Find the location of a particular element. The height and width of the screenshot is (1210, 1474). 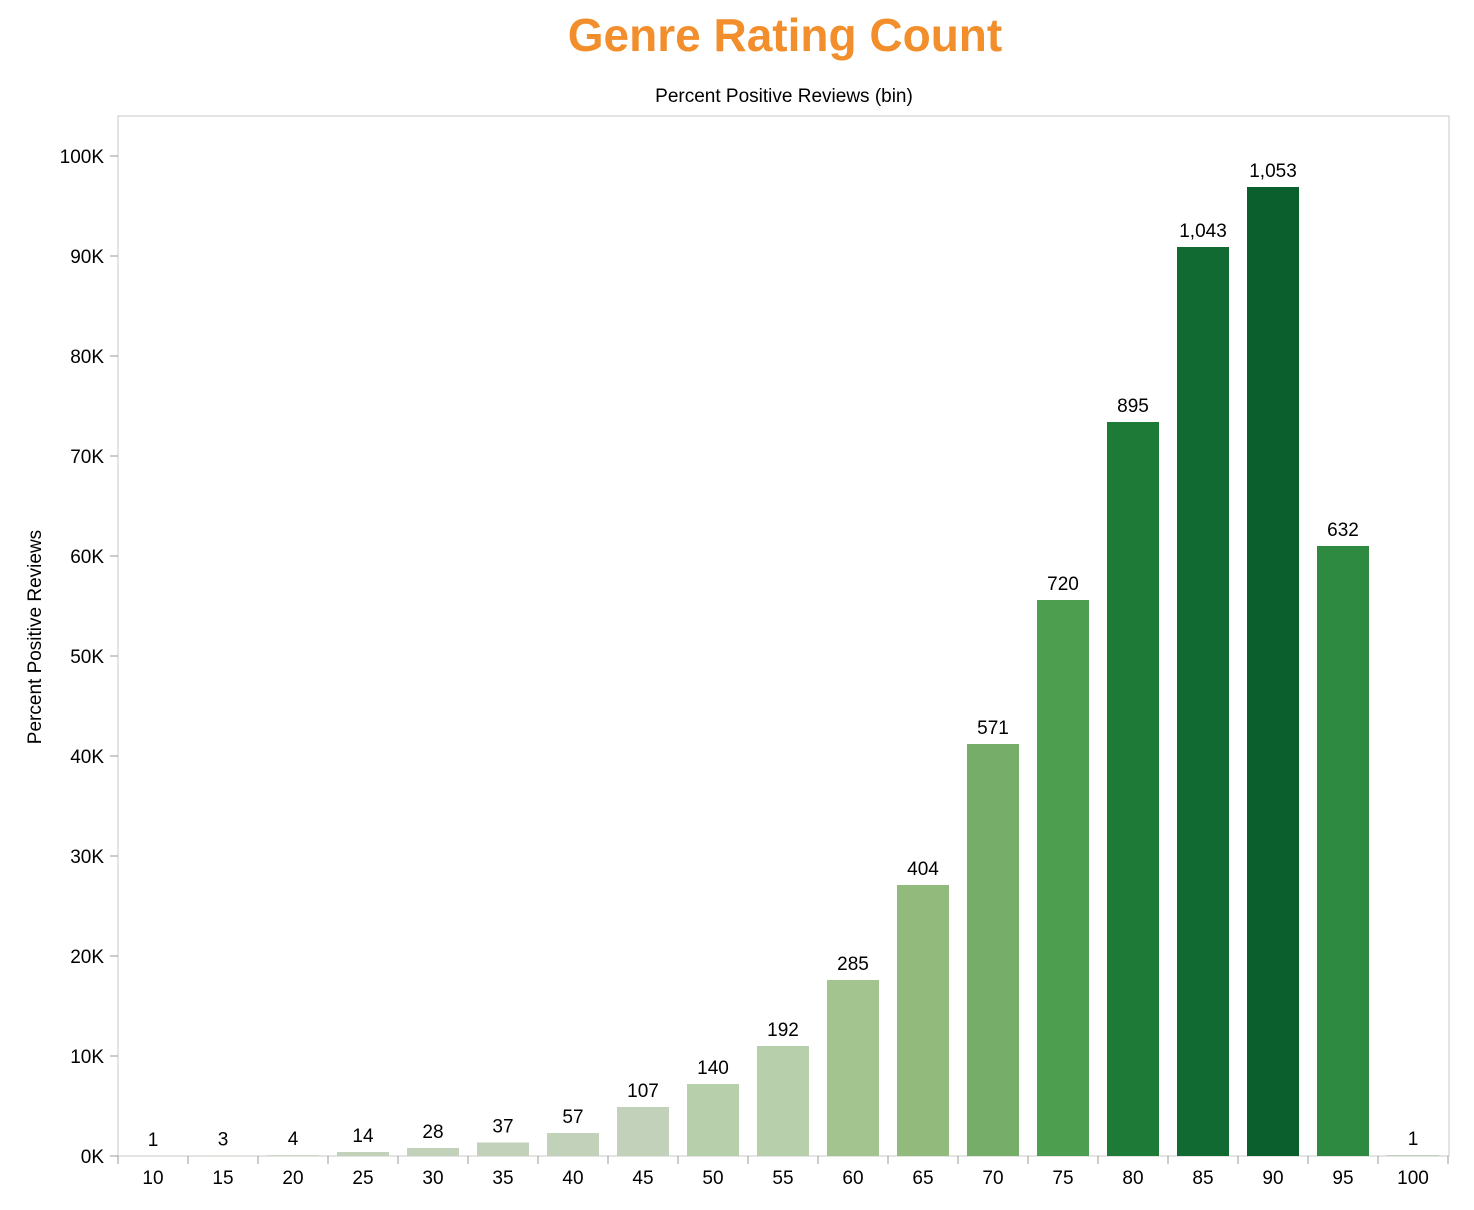

x-tick-label: 25 is located at coordinates (362, 1178).